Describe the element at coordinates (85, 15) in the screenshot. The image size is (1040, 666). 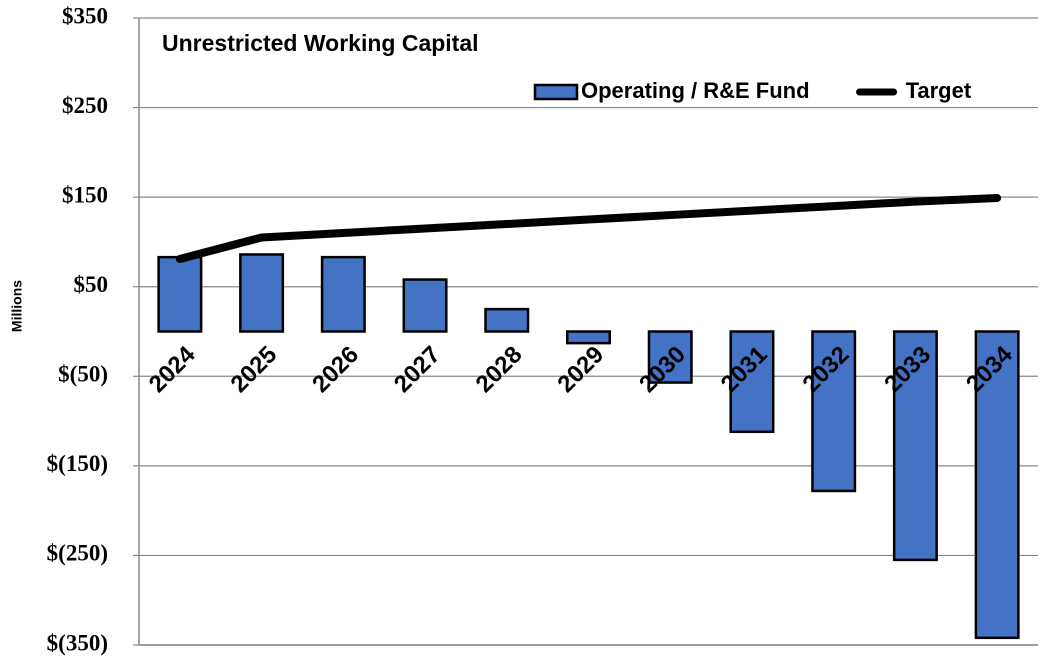
I see `y-tick-label: $350` at that location.